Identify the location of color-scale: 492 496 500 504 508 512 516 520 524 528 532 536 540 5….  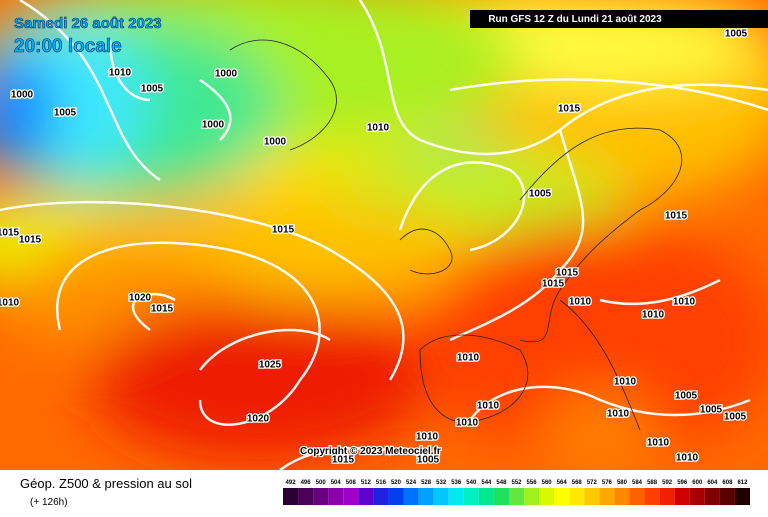
(516, 492).